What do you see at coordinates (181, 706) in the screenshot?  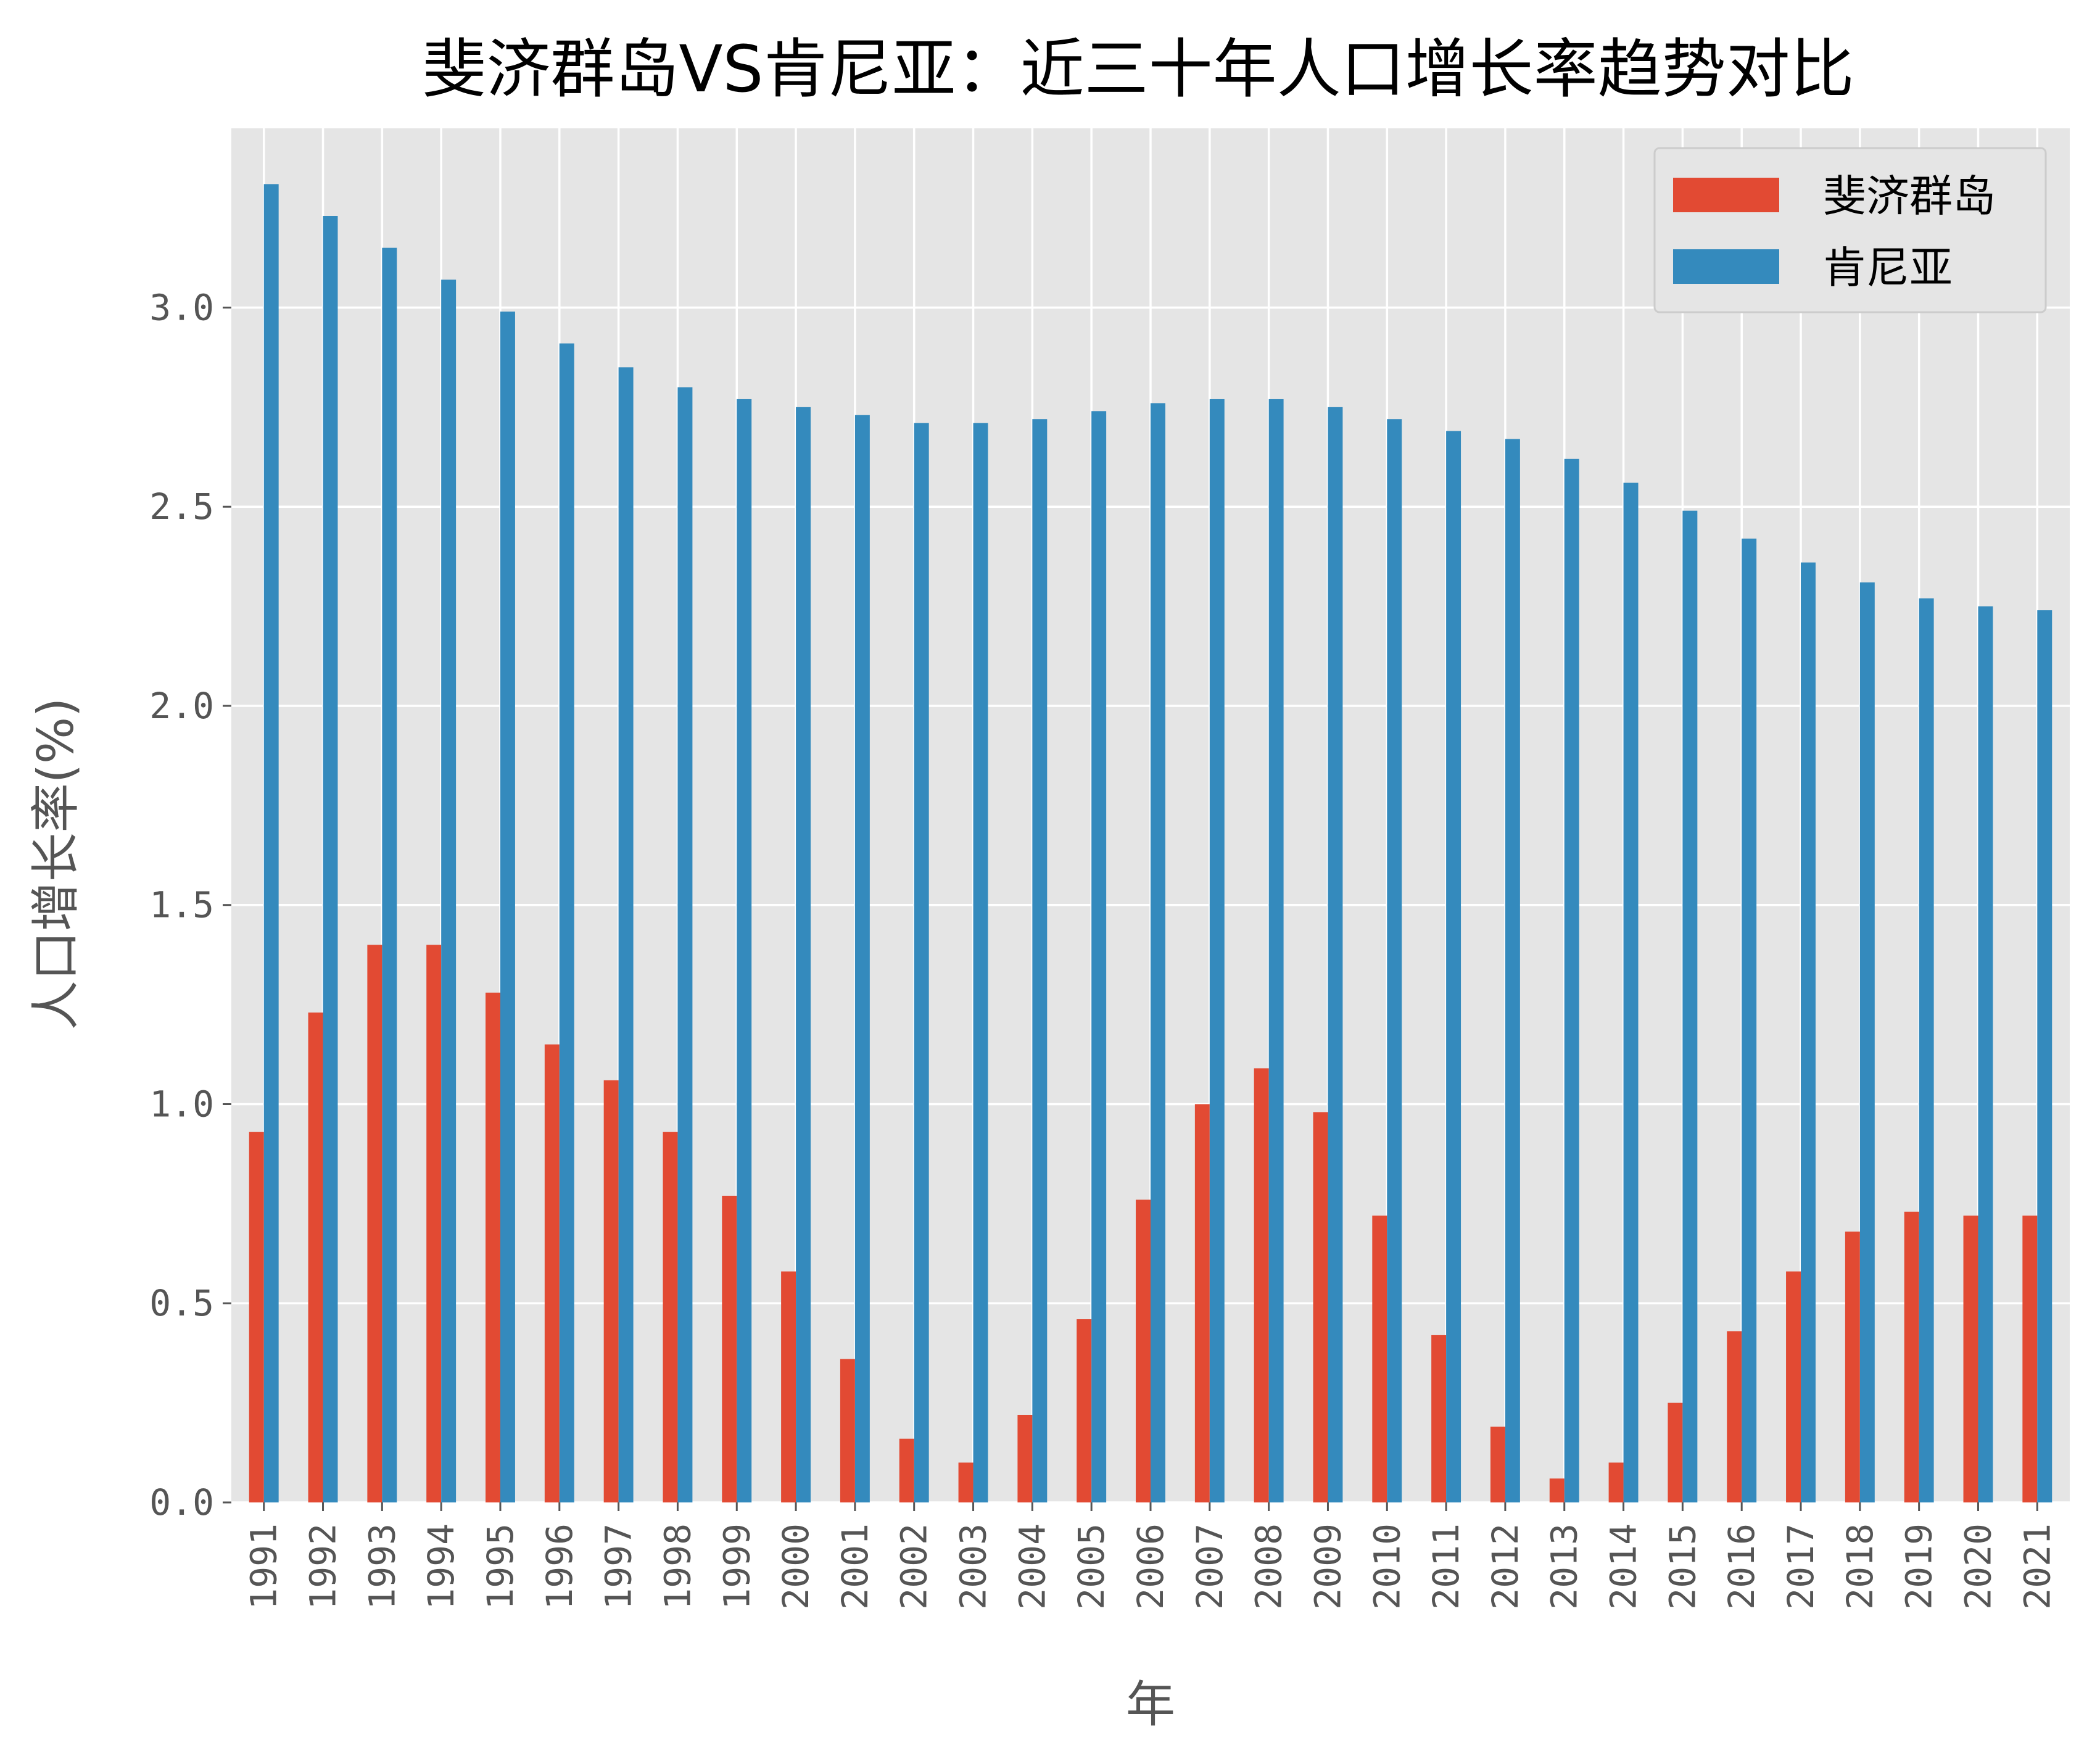 I see `y-tick-label: 2.0` at bounding box center [181, 706].